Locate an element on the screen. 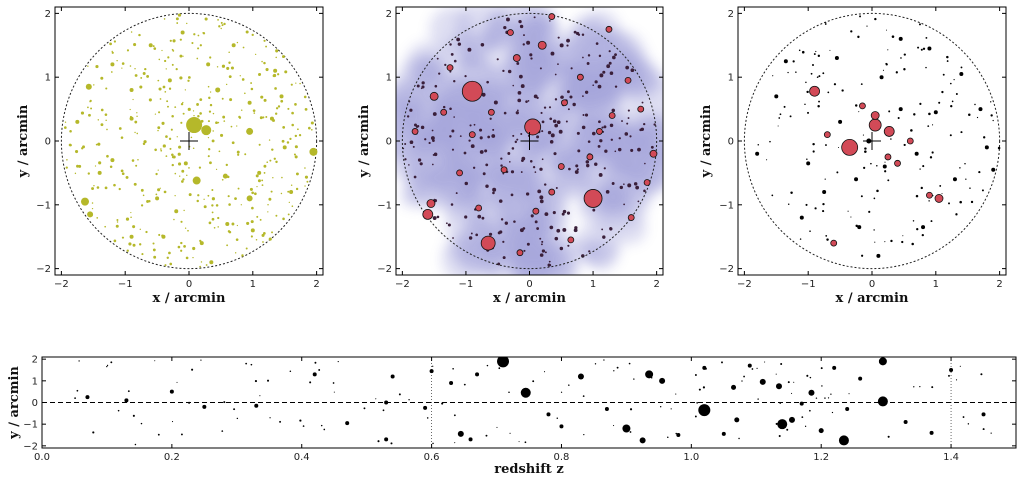 The width and height of the screenshot is (1025, 486). x-tick-label: 1 is located at coordinates (253, 284).